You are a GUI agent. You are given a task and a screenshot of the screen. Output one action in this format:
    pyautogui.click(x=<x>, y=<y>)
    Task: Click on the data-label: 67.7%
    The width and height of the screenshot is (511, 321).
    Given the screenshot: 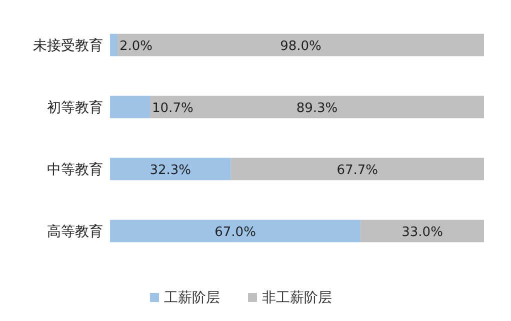 What is the action you would take?
    pyautogui.click(x=357, y=170)
    